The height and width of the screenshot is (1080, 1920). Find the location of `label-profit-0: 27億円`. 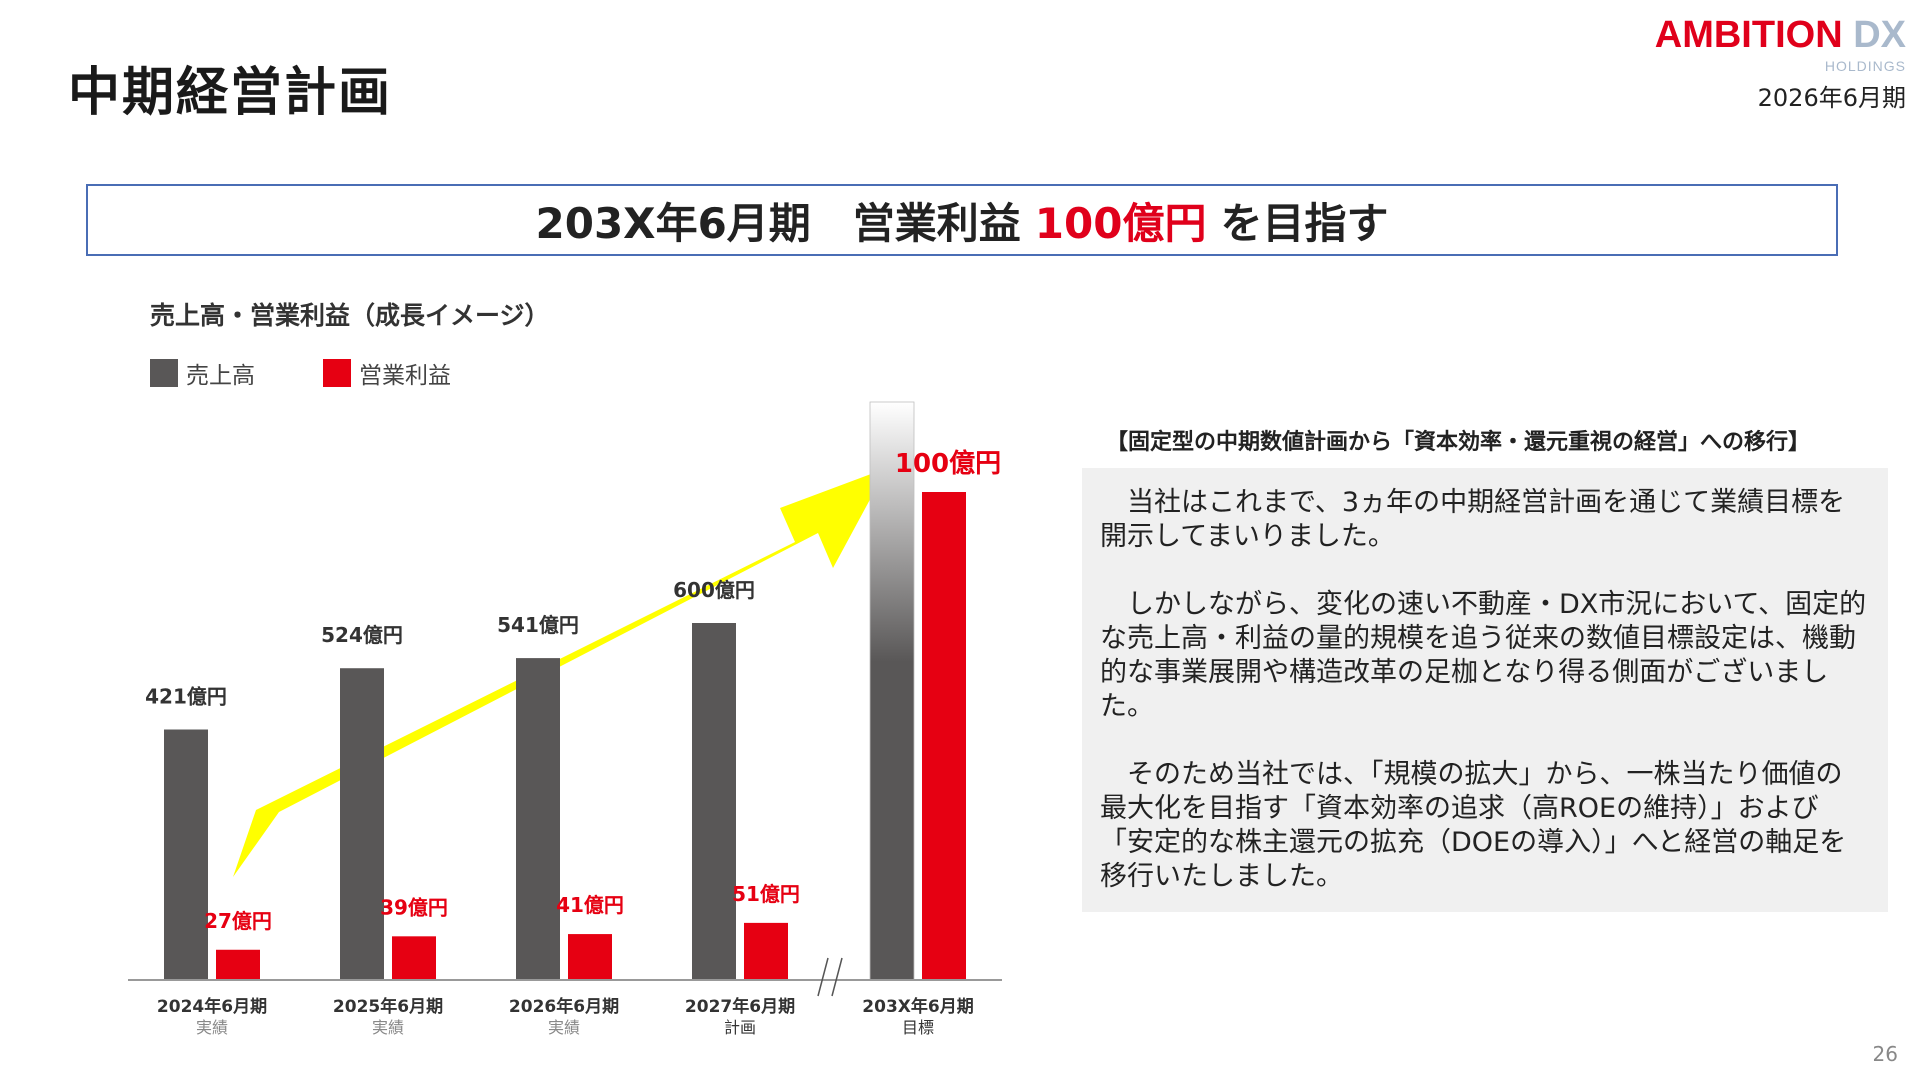

label-profit-0: 27億円 is located at coordinates (238, 921).